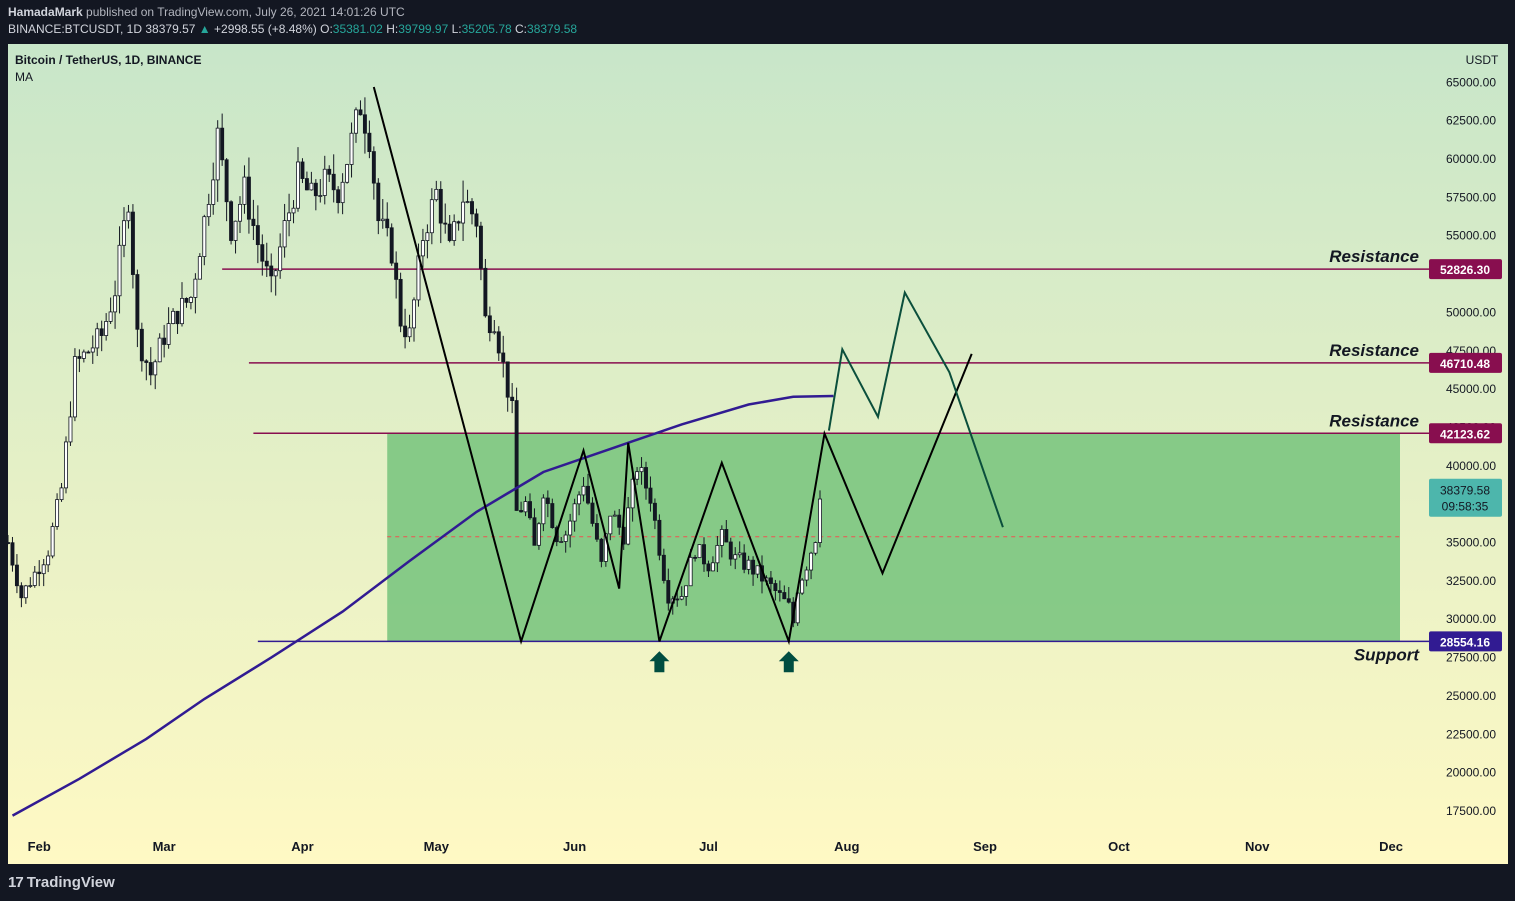  I want to click on author-name: HamadaMark, so click(45, 12).